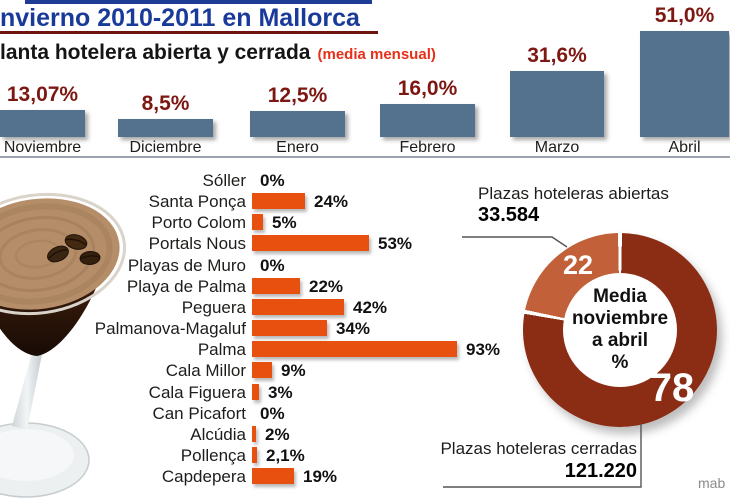 This screenshot has height=500, width=730. I want to click on coffee-beans, so click(74, 250).